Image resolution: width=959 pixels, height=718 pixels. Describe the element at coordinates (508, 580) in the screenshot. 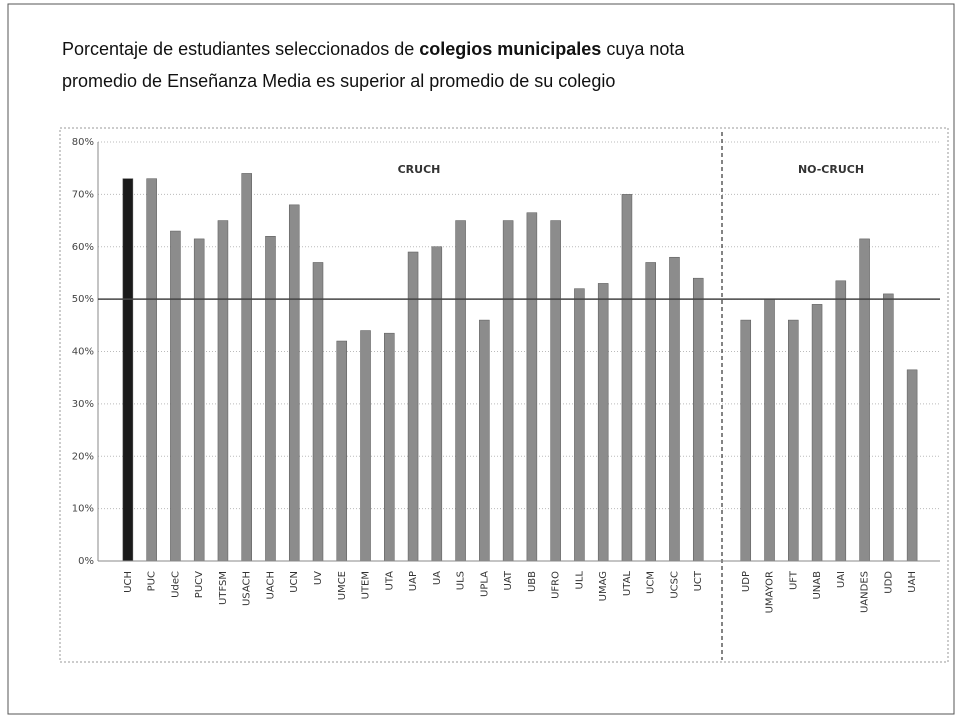

I see `x-tick-label: UAT` at that location.